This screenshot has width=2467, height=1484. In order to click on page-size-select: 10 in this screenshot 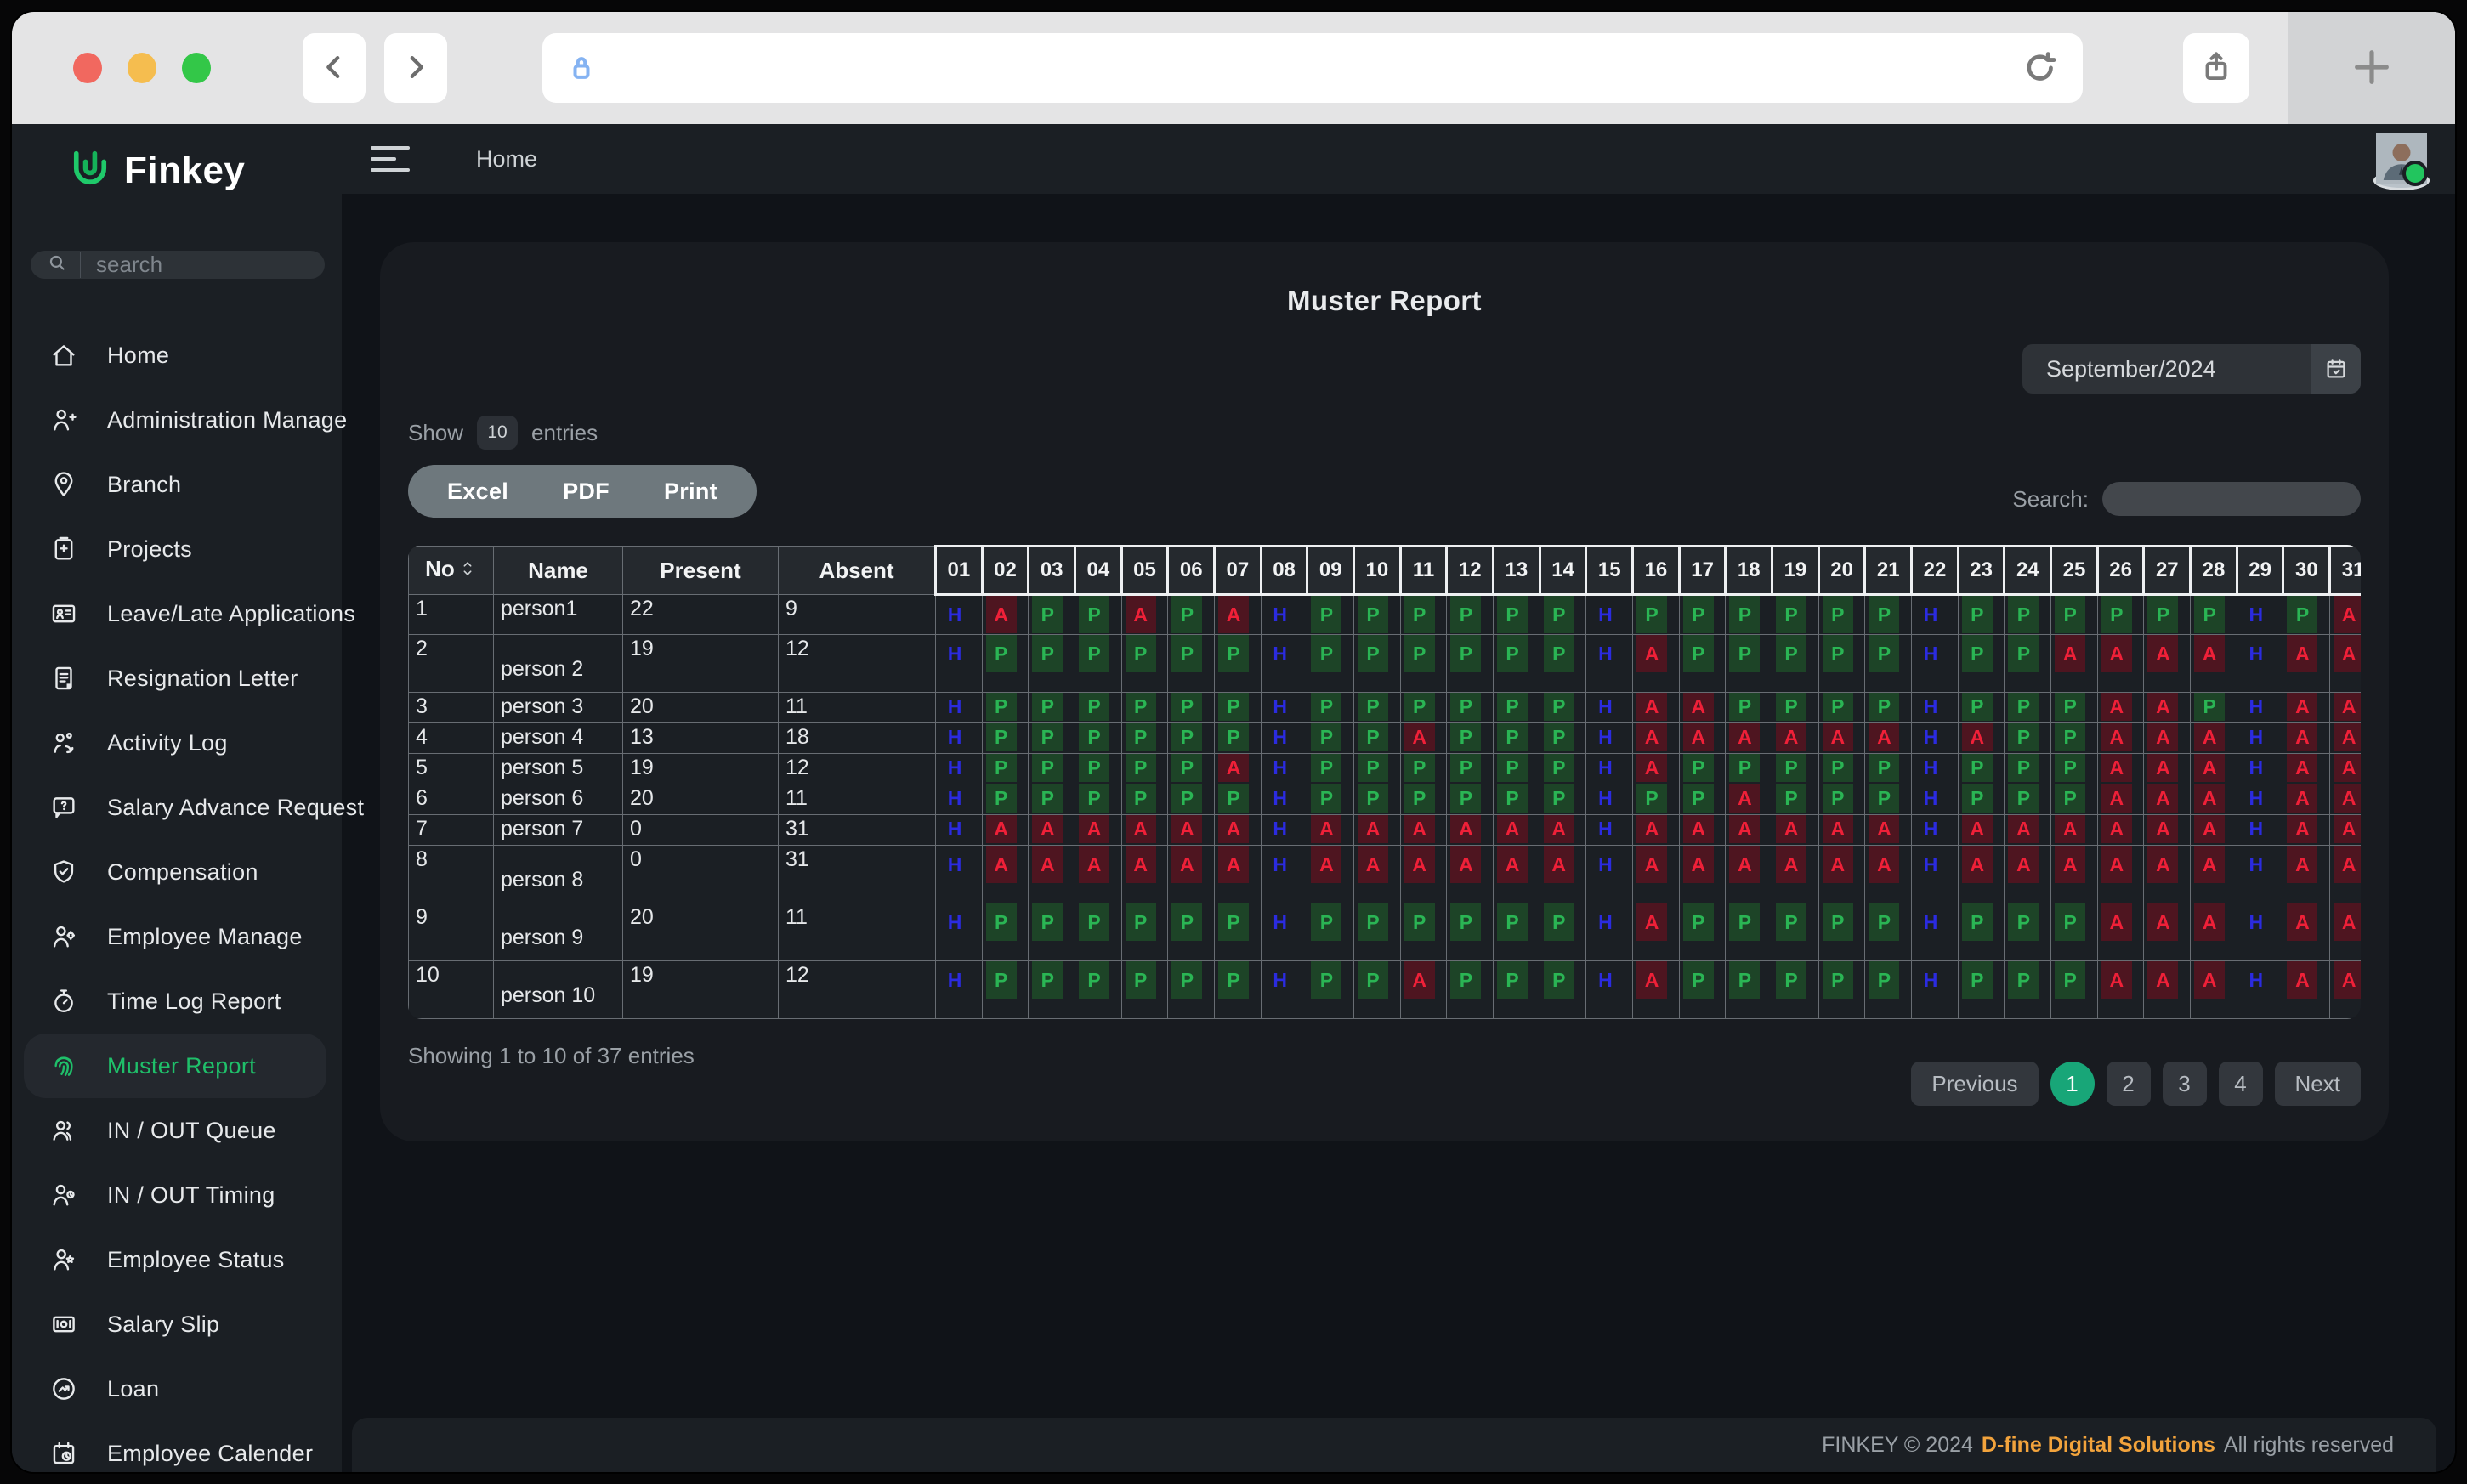, I will do `click(498, 433)`.